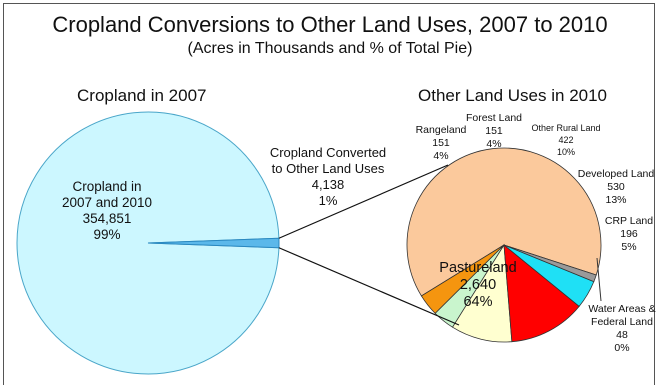 The width and height of the screenshot is (660, 385). What do you see at coordinates (550, 263) in the screenshot?
I see `slice-water-areas-and-federal-land` at bounding box center [550, 263].